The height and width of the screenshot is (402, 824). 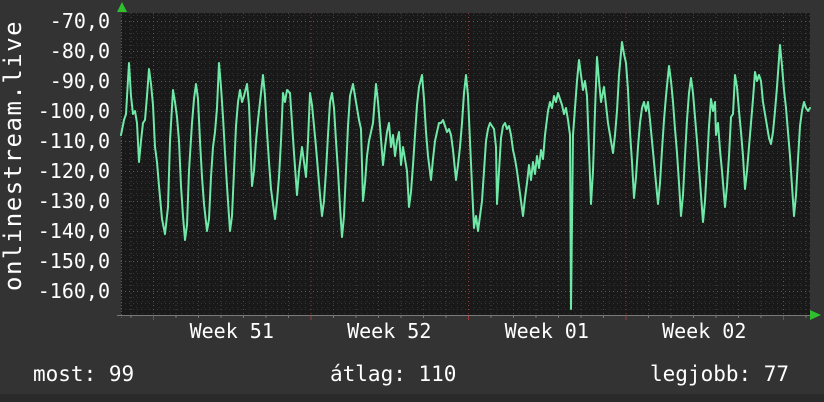 What do you see at coordinates (122, 7) in the screenshot?
I see `y-axis-up-arrow-icon` at bounding box center [122, 7].